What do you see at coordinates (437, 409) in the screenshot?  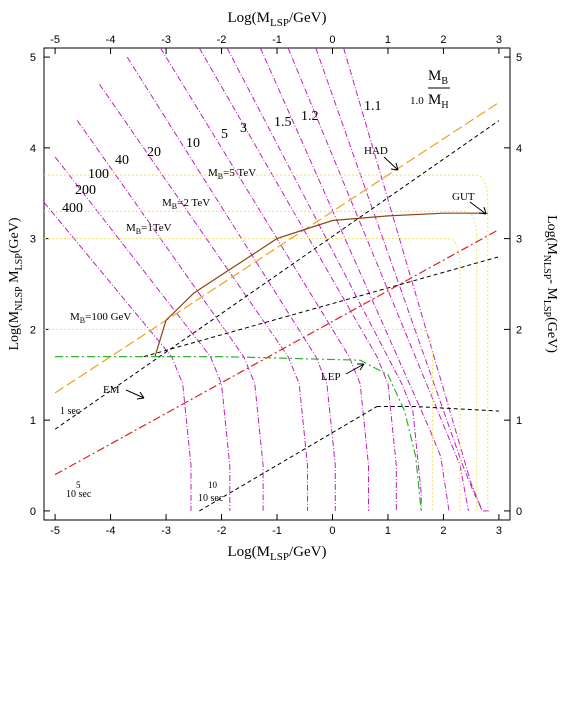 I see `lifetime-line-flat` at bounding box center [437, 409].